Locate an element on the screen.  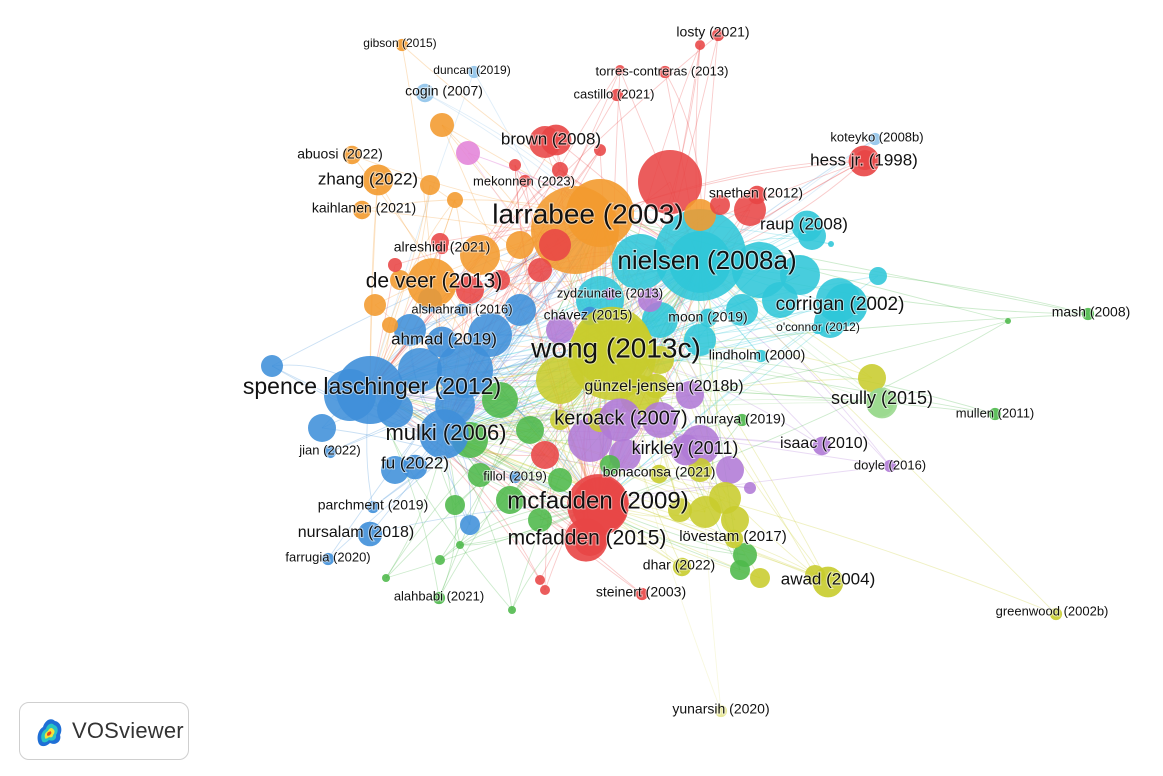
node-label: alreshidi (2021) is located at coordinates (442, 247).